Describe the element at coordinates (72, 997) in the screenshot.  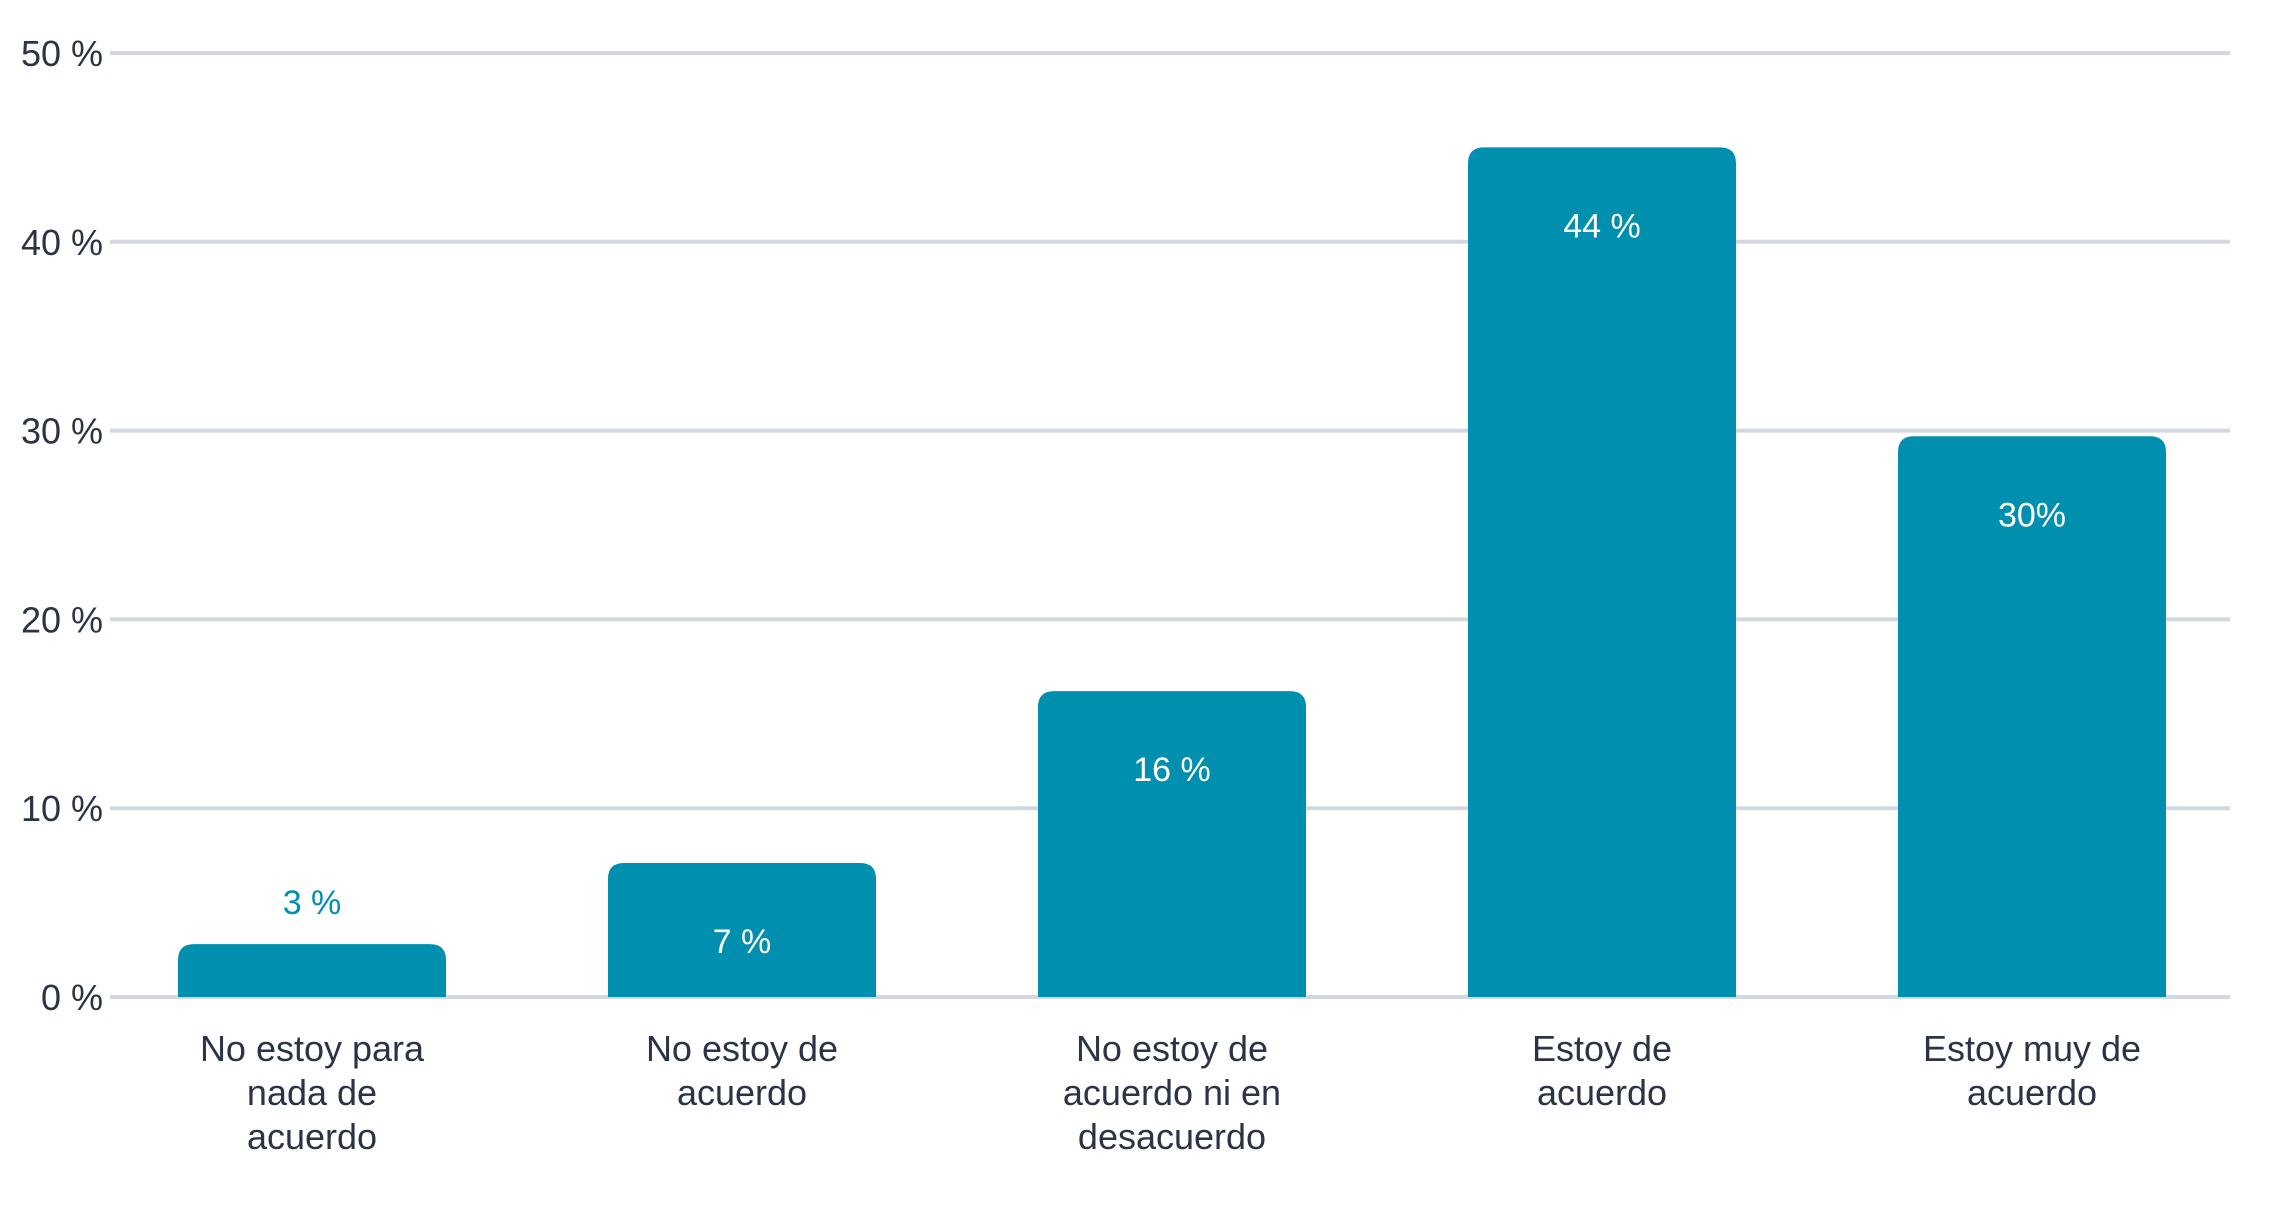
I see `y-tick-label: 0 %` at that location.